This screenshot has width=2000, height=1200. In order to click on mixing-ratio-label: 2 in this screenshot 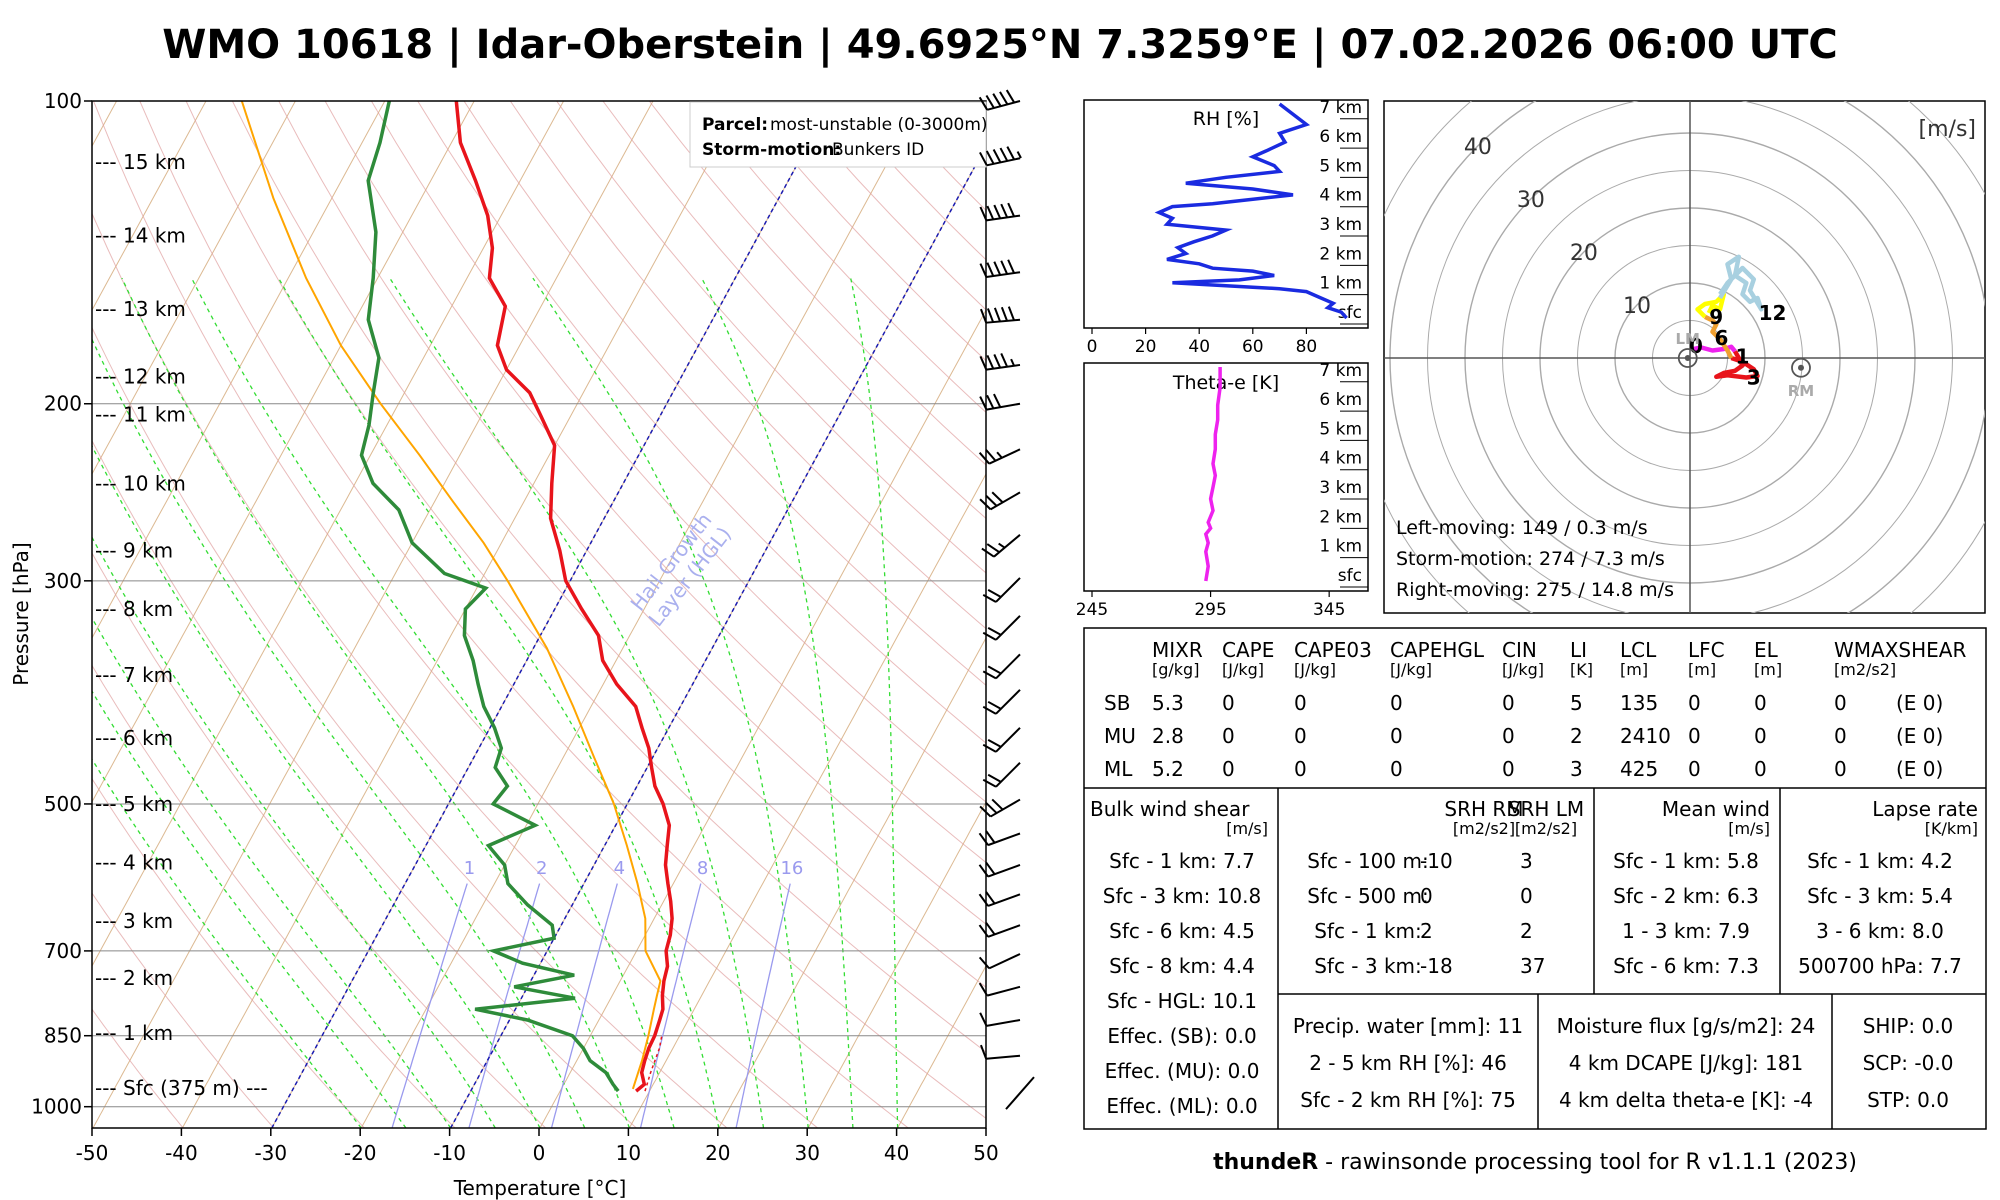, I will do `click(541, 868)`.